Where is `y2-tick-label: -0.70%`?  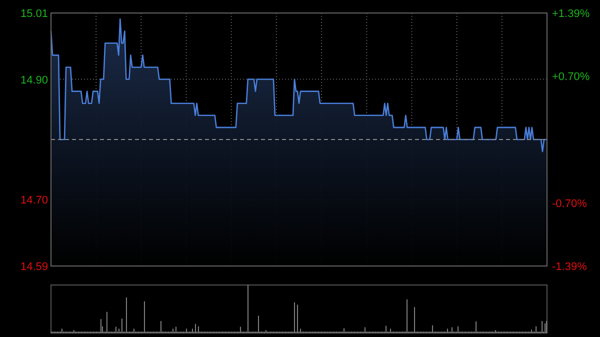
y2-tick-label: -0.70% is located at coordinates (570, 204).